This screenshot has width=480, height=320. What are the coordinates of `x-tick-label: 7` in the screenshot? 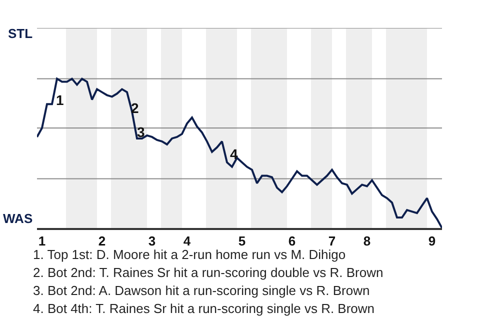 It's located at (332, 241).